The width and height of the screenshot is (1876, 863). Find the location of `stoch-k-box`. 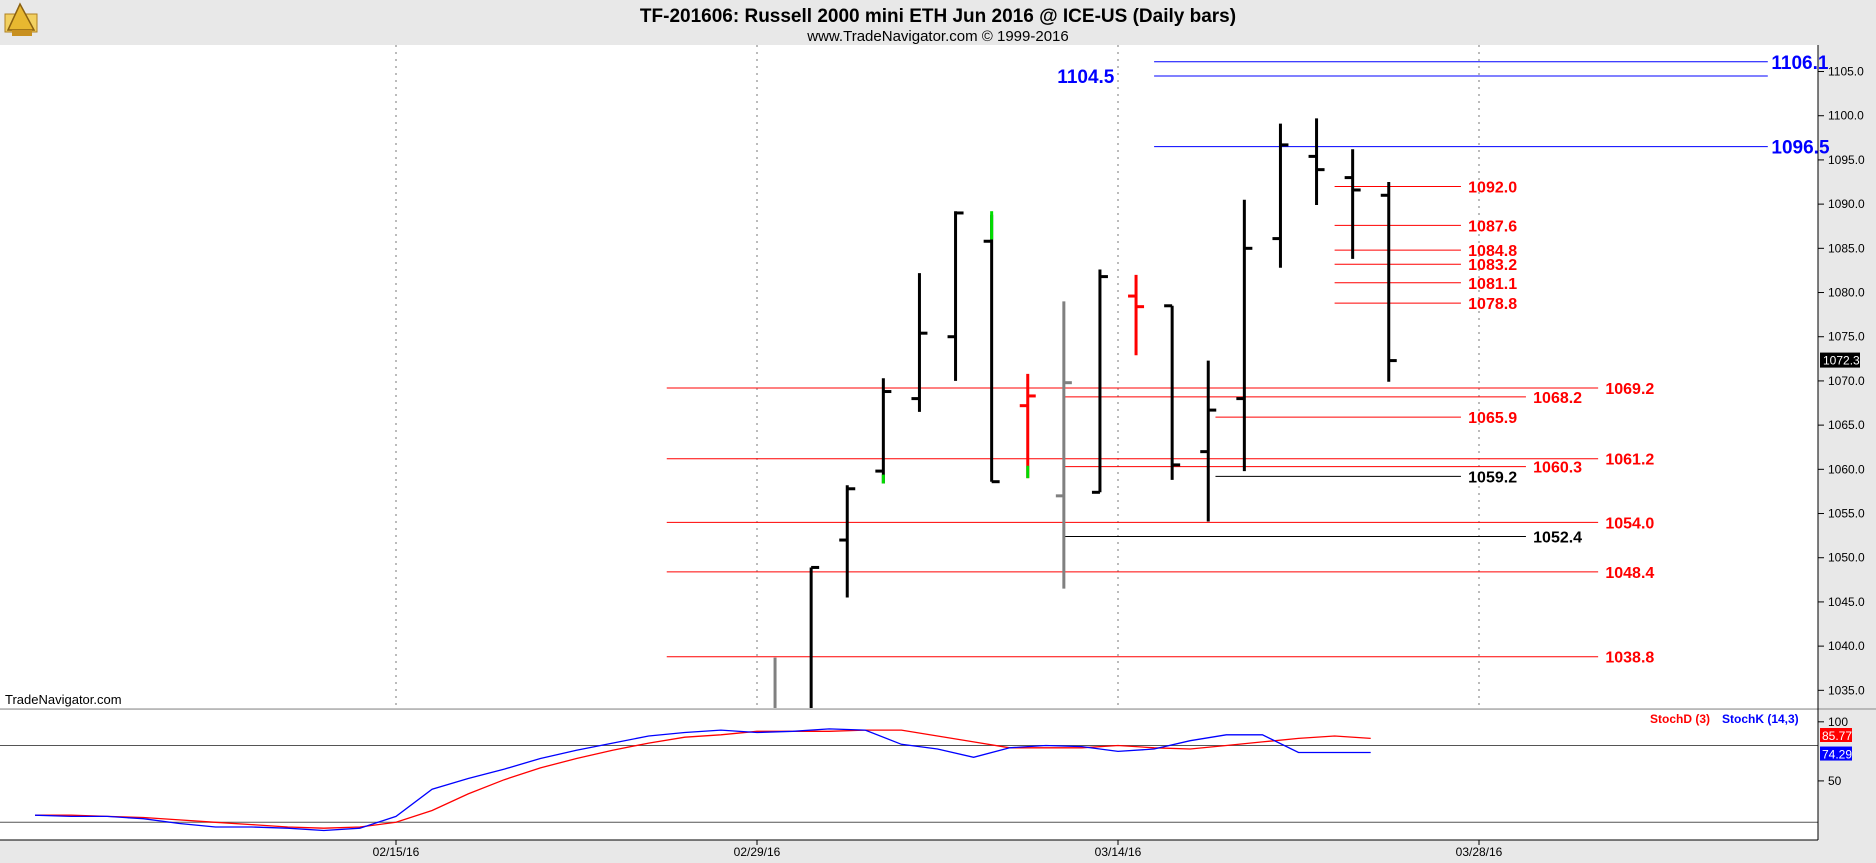

stoch-k-box is located at coordinates (1836, 753).